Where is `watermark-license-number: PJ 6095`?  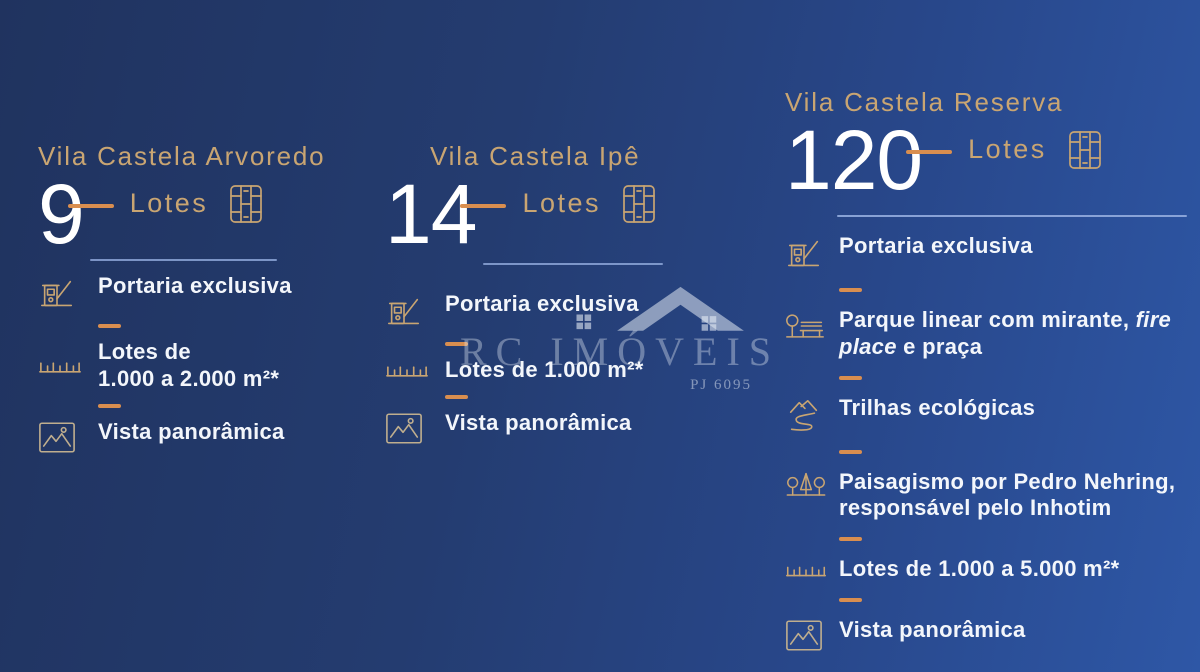 watermark-license-number: PJ 6095 is located at coordinates (721, 385).